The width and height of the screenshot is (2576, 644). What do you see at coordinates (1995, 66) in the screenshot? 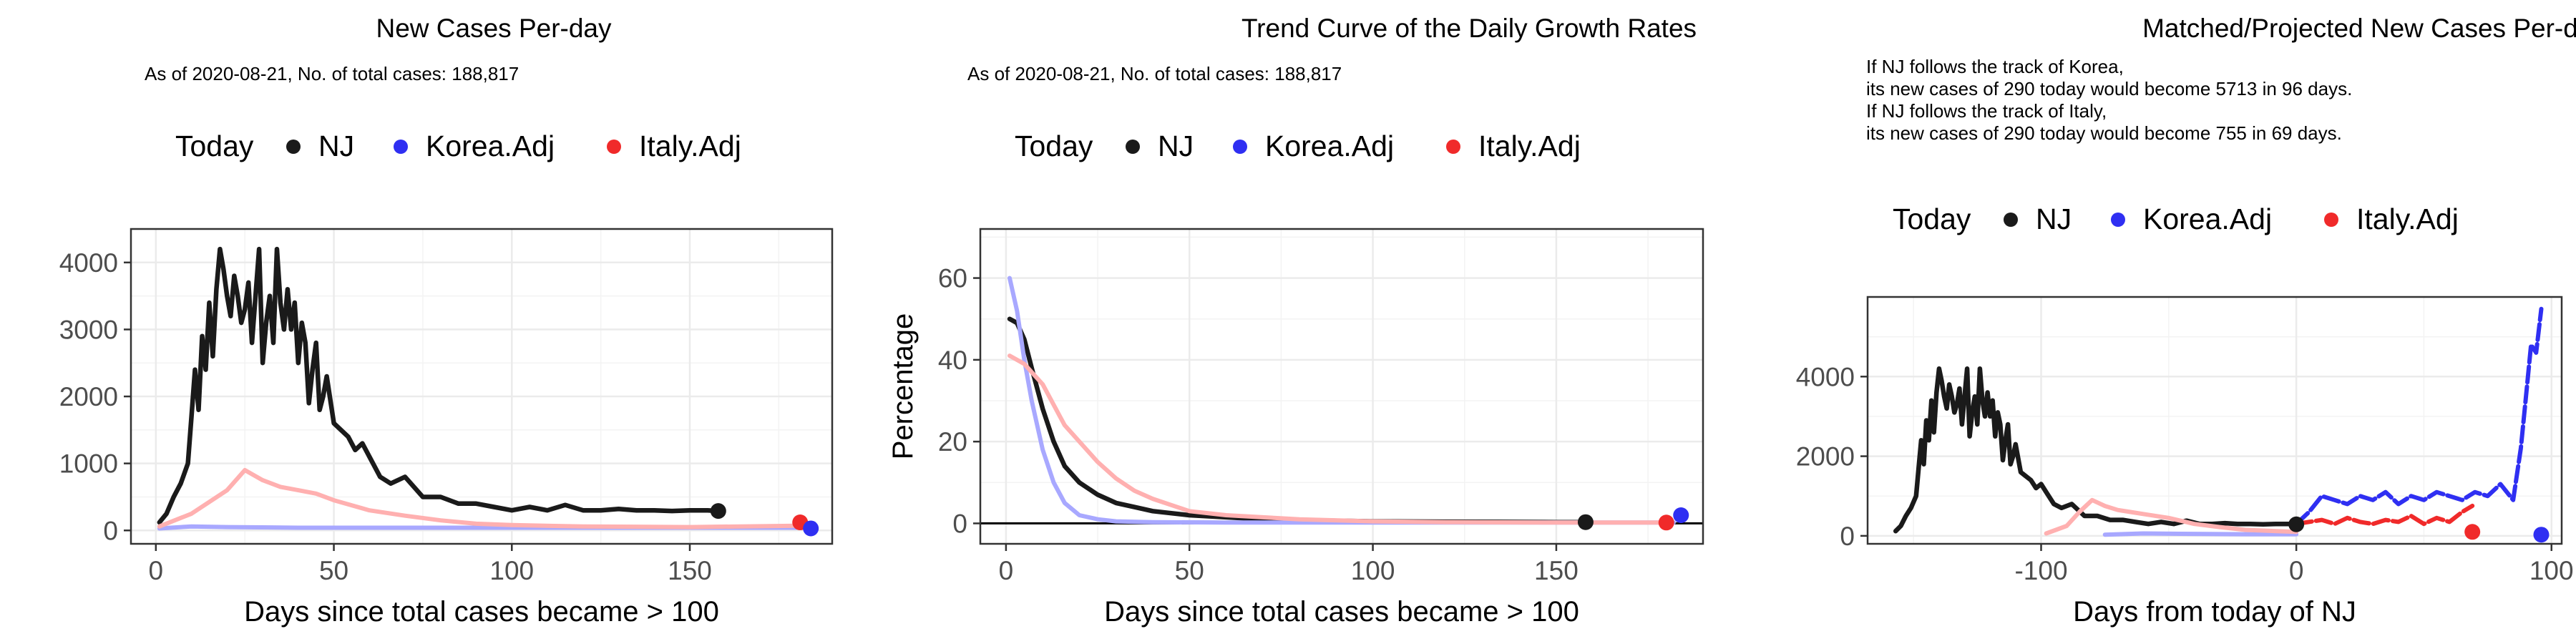
I see `chart-subtitle-line: If NJ follows the track of Korea,` at bounding box center [1995, 66].